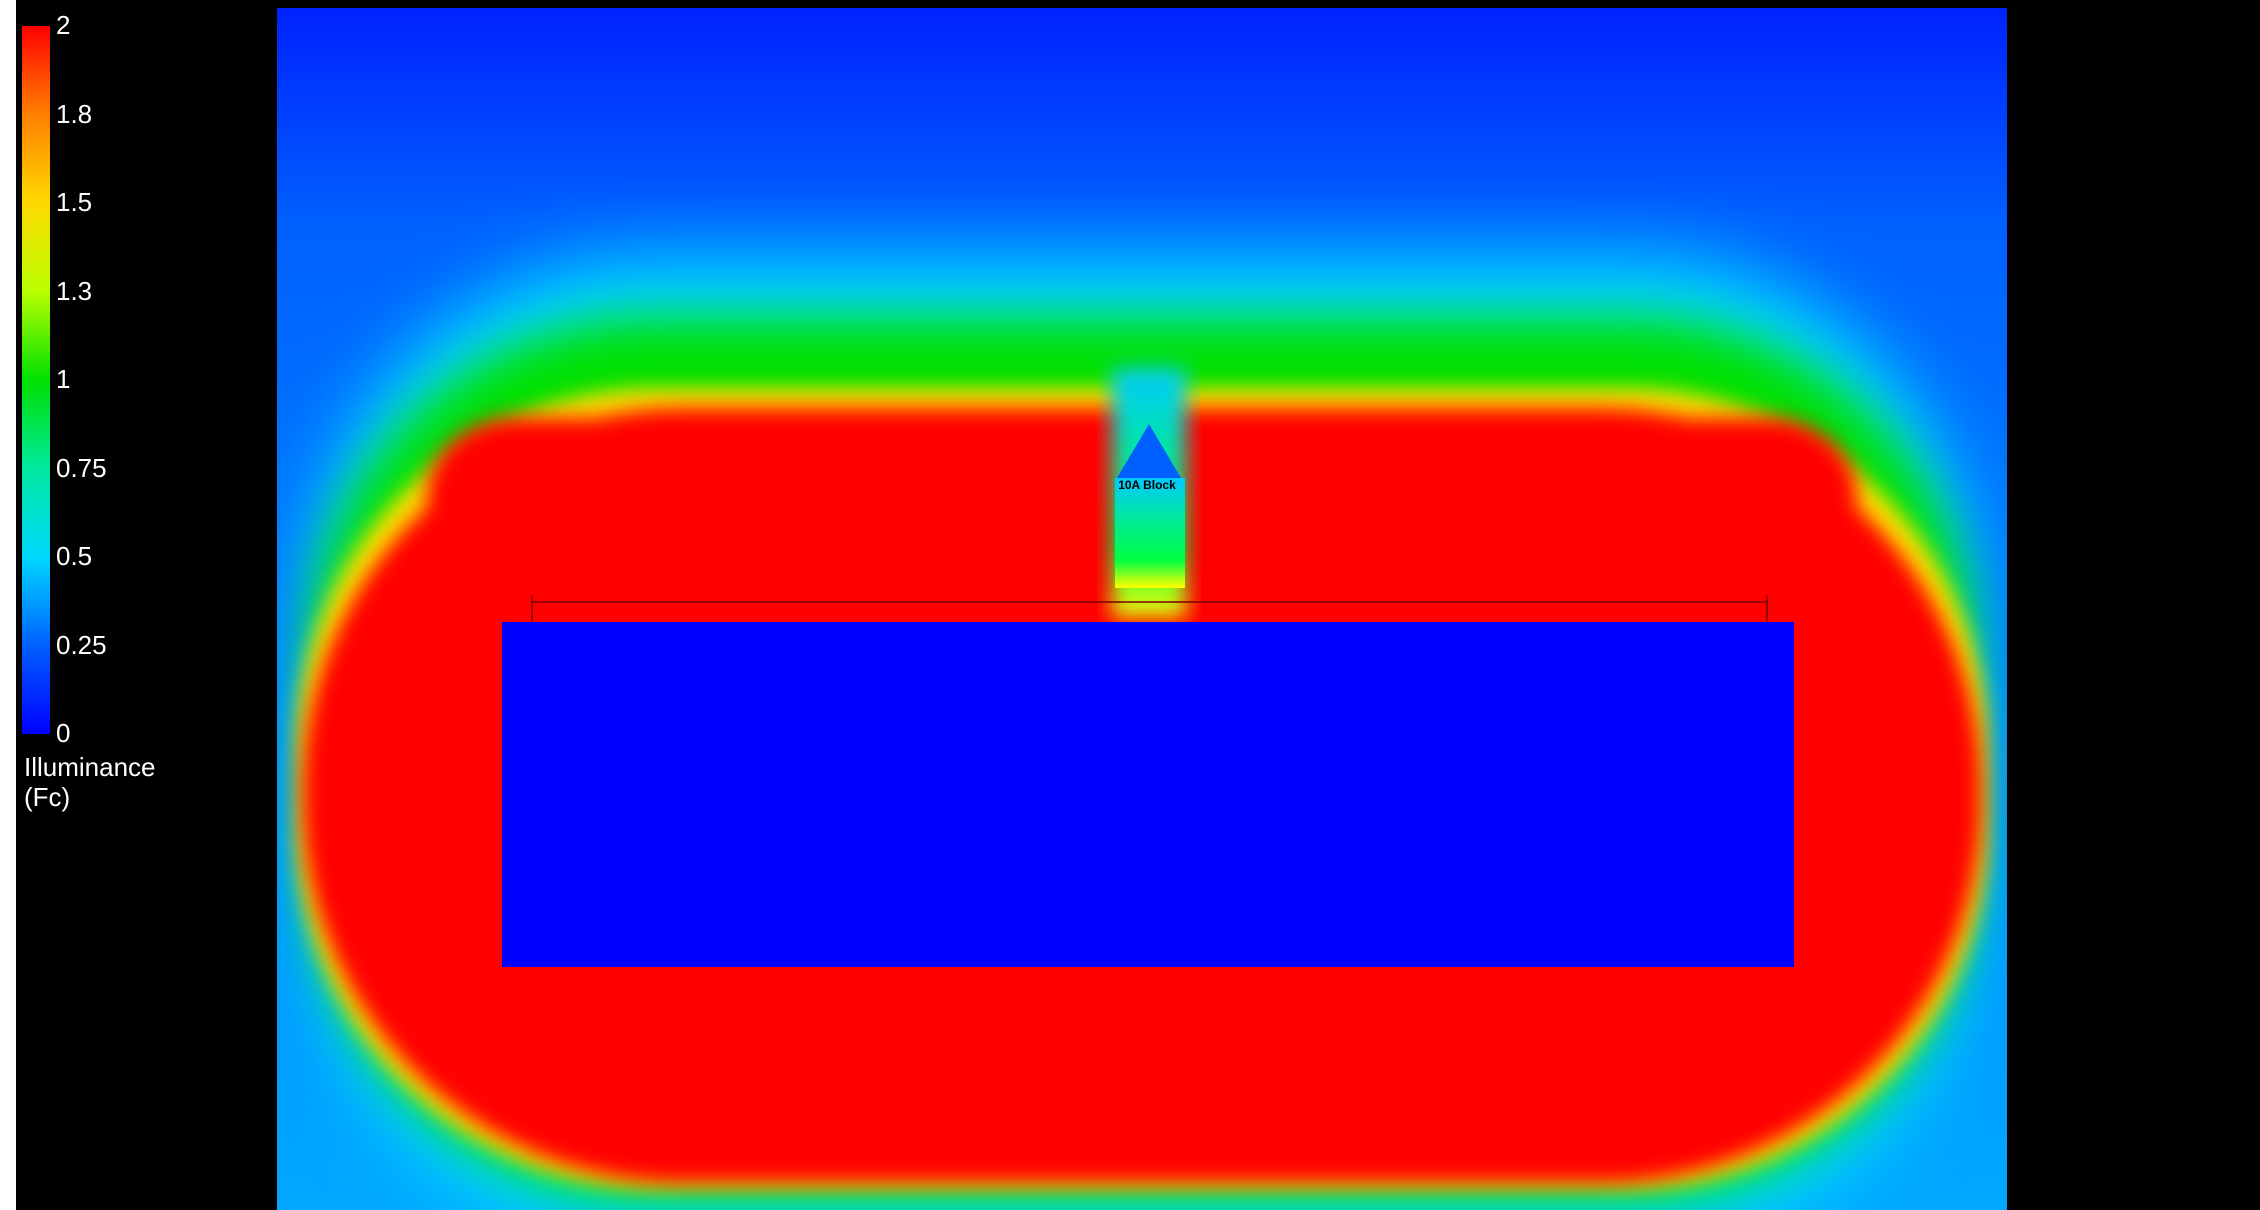  Describe the element at coordinates (74, 556) in the screenshot. I see `colorbar-tick-label: 0.5` at that location.